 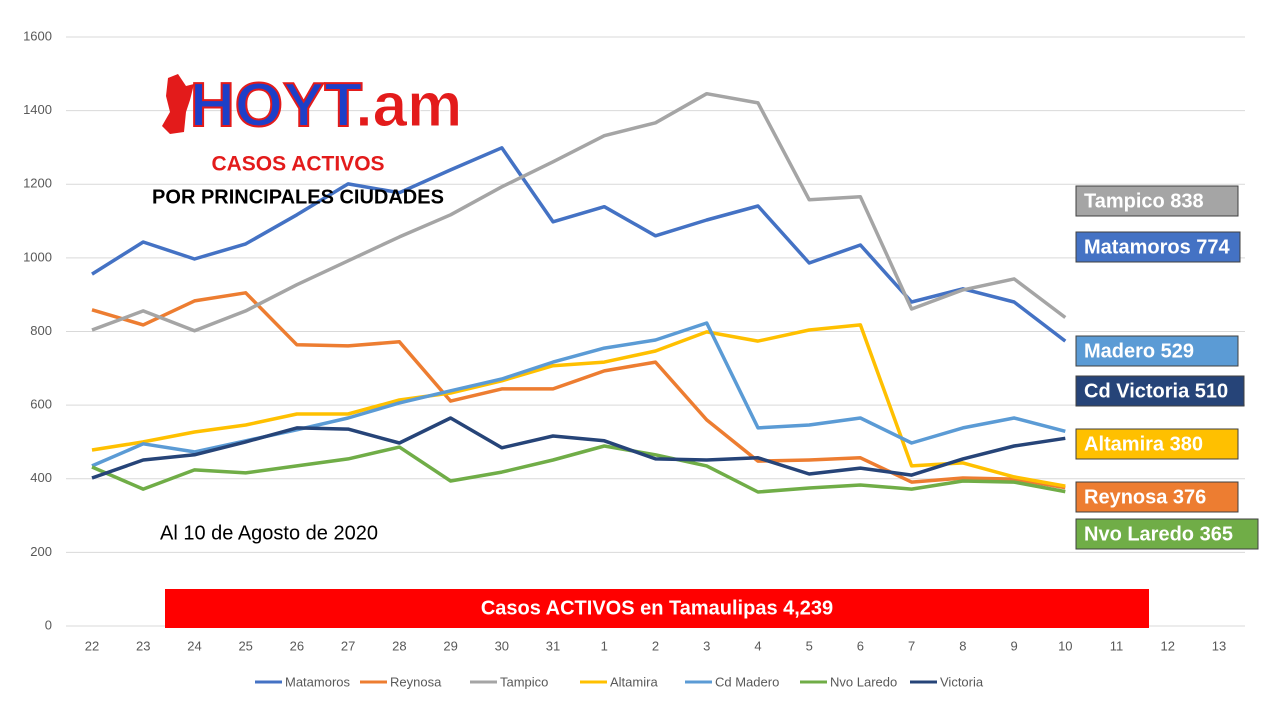 What do you see at coordinates (408, 105) in the screenshot?
I see `logo-part: .am` at bounding box center [408, 105].